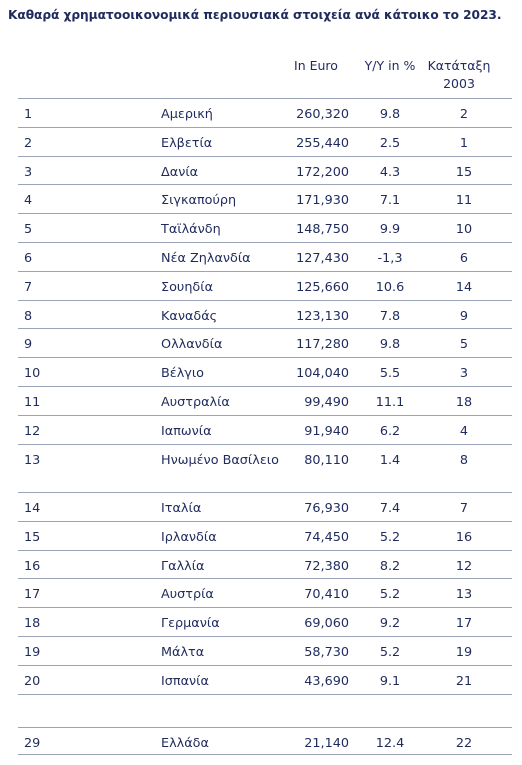  Describe the element at coordinates (322, 230) in the screenshot. I see `cell-in-euro: 148,750` at that location.